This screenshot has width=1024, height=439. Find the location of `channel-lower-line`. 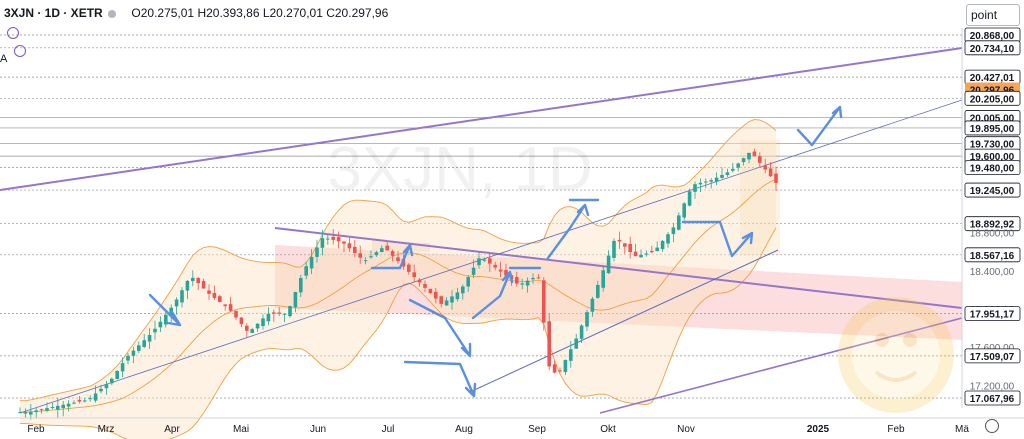

channel-lower-line is located at coordinates (781, 365).